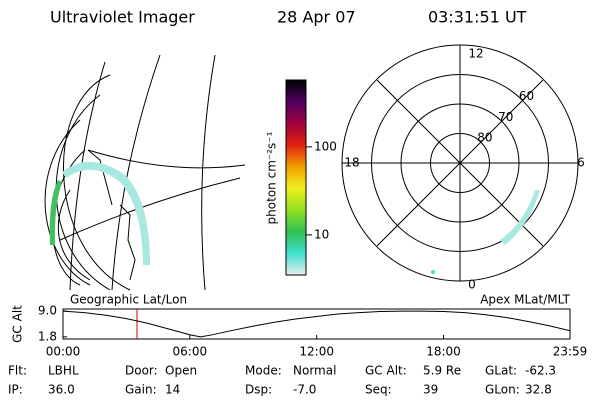 This screenshot has width=600, height=400. I want to click on info-label: Dsp:, so click(258, 390).